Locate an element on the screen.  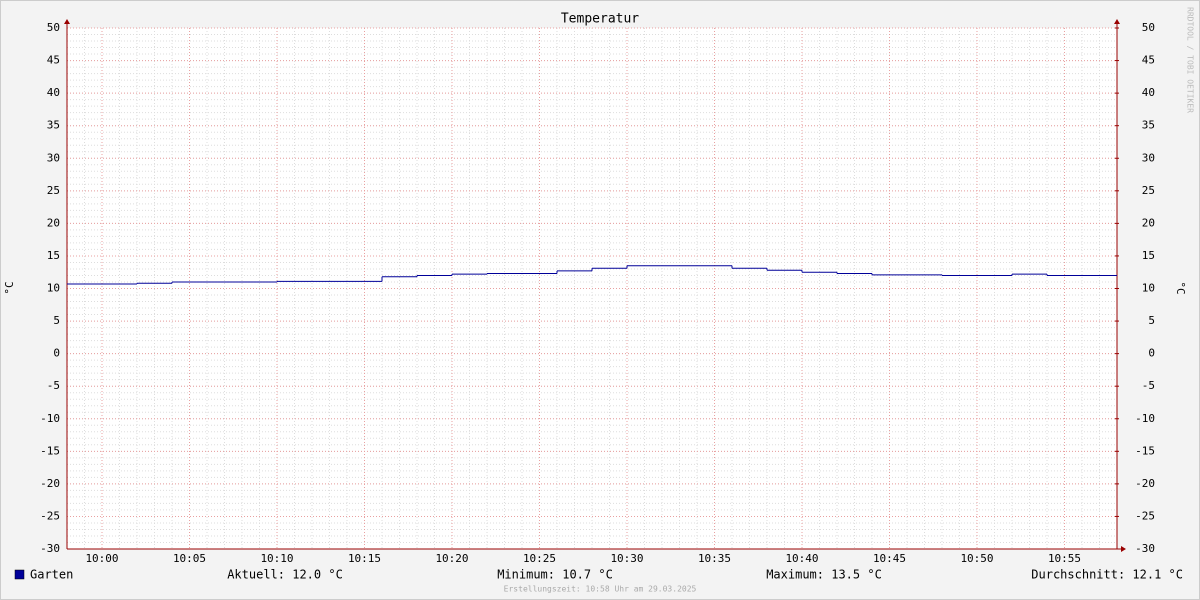
legend-label: Garten is located at coordinates (51, 575).